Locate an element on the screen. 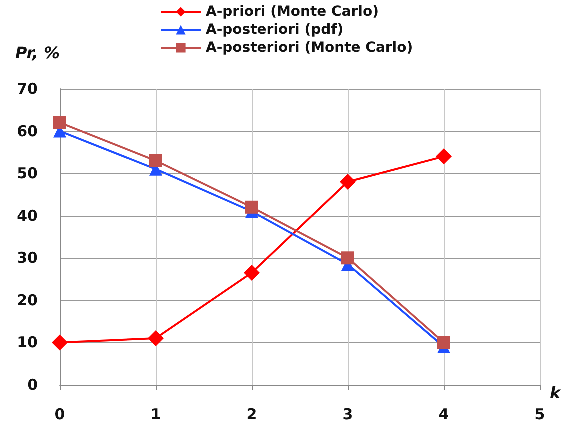 This screenshot has height=436, width=568. legend-label: A-posteriori (pdf) is located at coordinates (275, 30).